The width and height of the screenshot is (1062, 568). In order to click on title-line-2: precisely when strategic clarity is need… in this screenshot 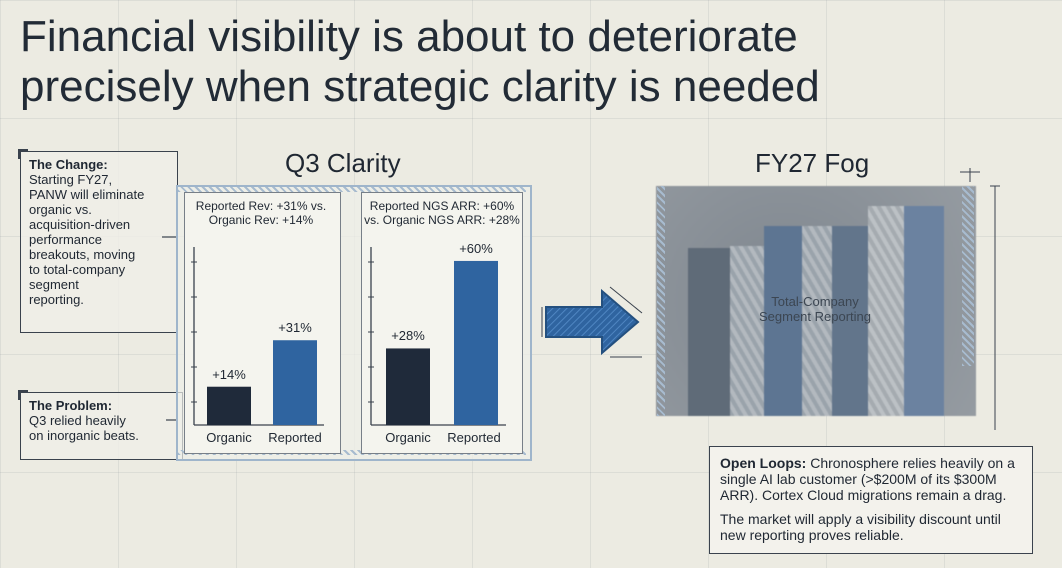, I will do `click(420, 86)`.